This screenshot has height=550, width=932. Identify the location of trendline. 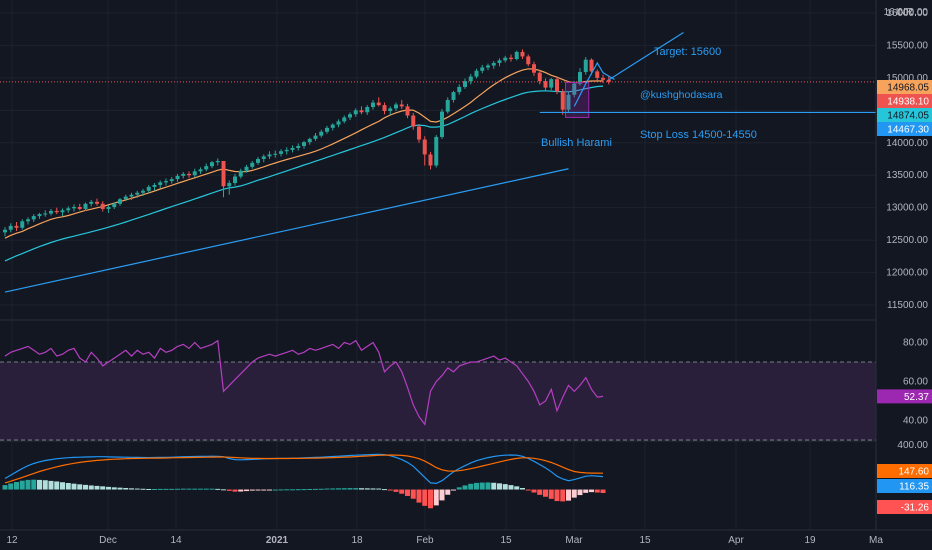
(286, 230).